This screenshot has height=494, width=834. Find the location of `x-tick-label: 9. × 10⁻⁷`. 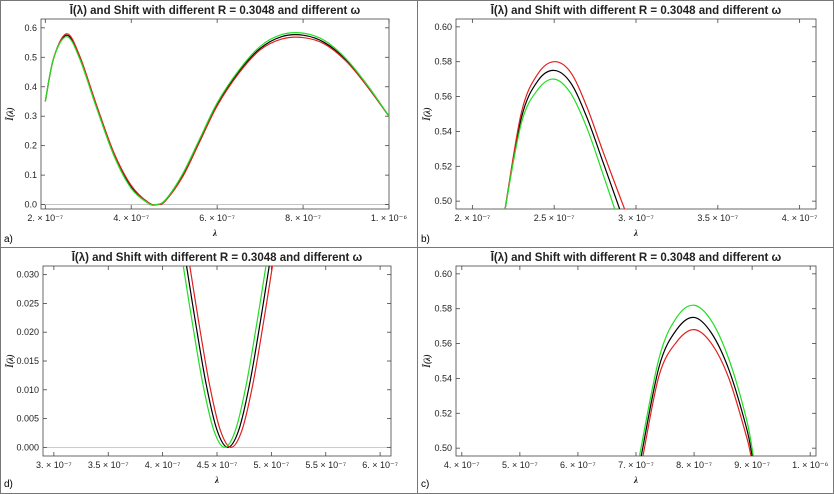

x-tick-label: 9. × 10⁻⁷ is located at coordinates (752, 465).